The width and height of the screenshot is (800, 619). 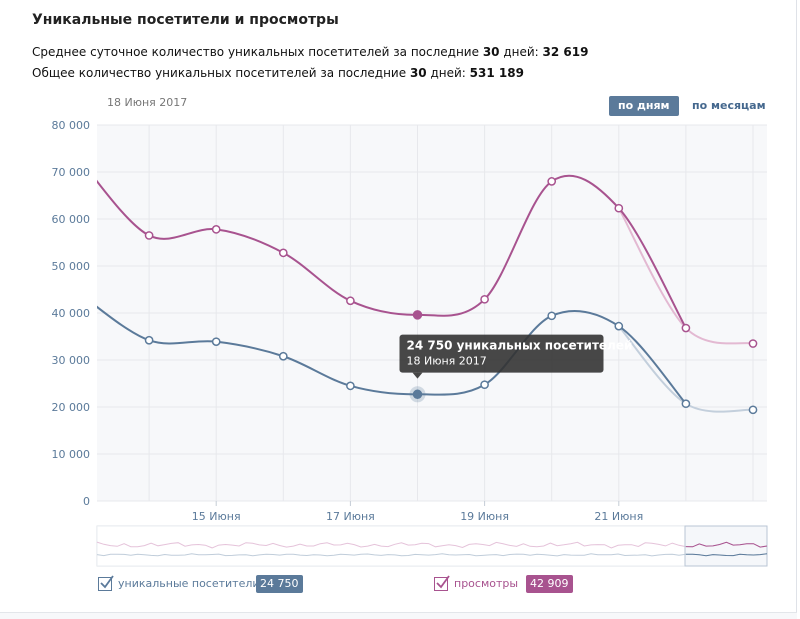 I want to click on navigator-unselected, so click(x=391, y=546).